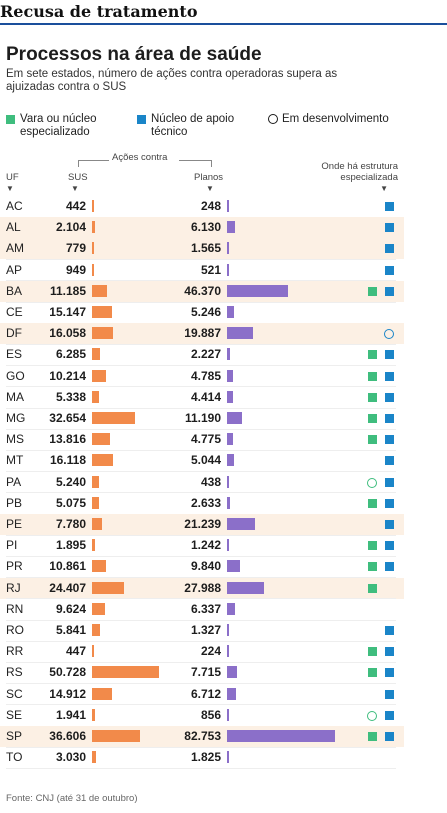  Describe the element at coordinates (15, 630) in the screenshot. I see `uf-label: RO` at that location.